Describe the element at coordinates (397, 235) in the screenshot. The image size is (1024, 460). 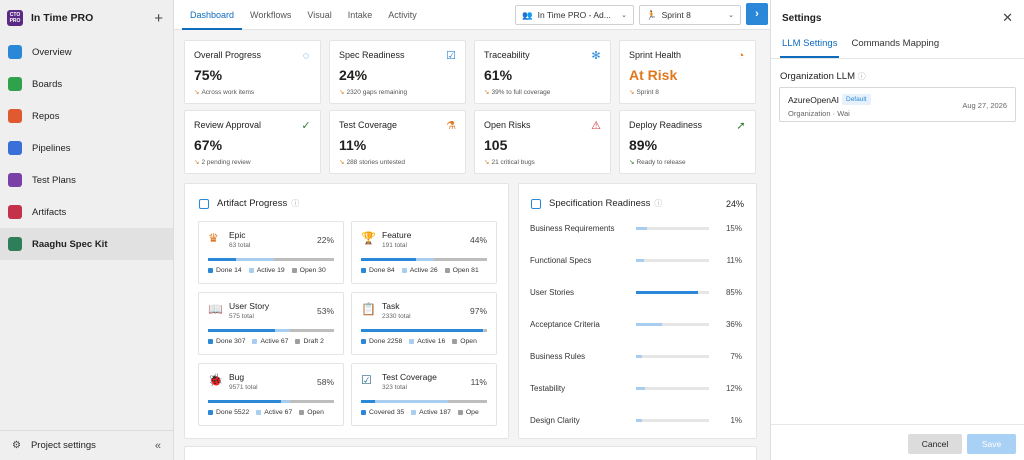
I see `artifact-name: Feature` at that location.